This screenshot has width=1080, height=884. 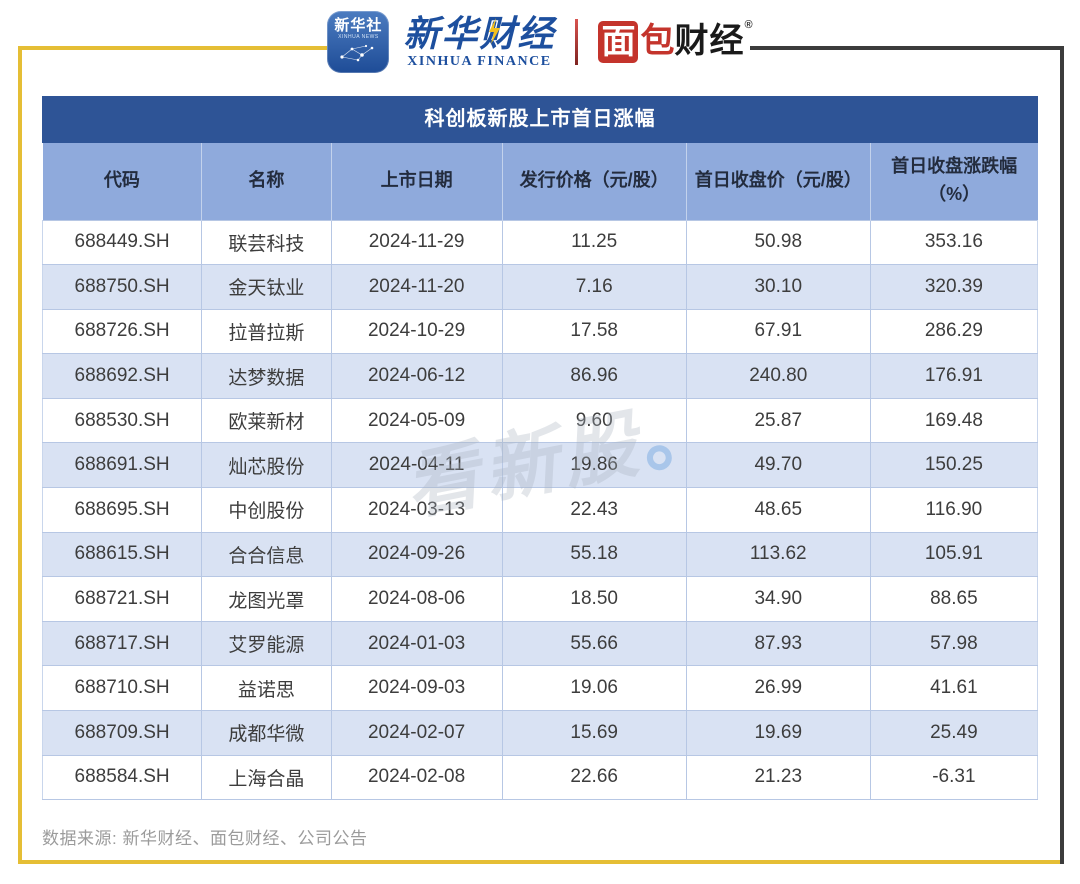 I want to click on table-cell: 688695.SH, so click(x=122, y=510).